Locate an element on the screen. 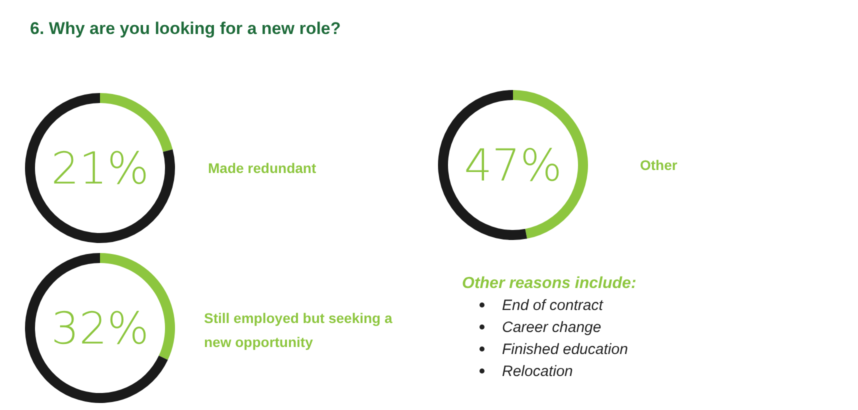  text: Made redundant is located at coordinates (262, 168).